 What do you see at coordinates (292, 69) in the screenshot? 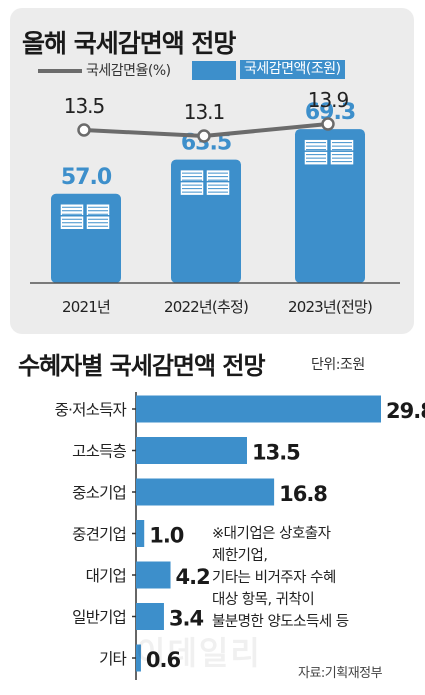
I see `legend-bar-label: 국세감면액(조원)` at bounding box center [292, 69].